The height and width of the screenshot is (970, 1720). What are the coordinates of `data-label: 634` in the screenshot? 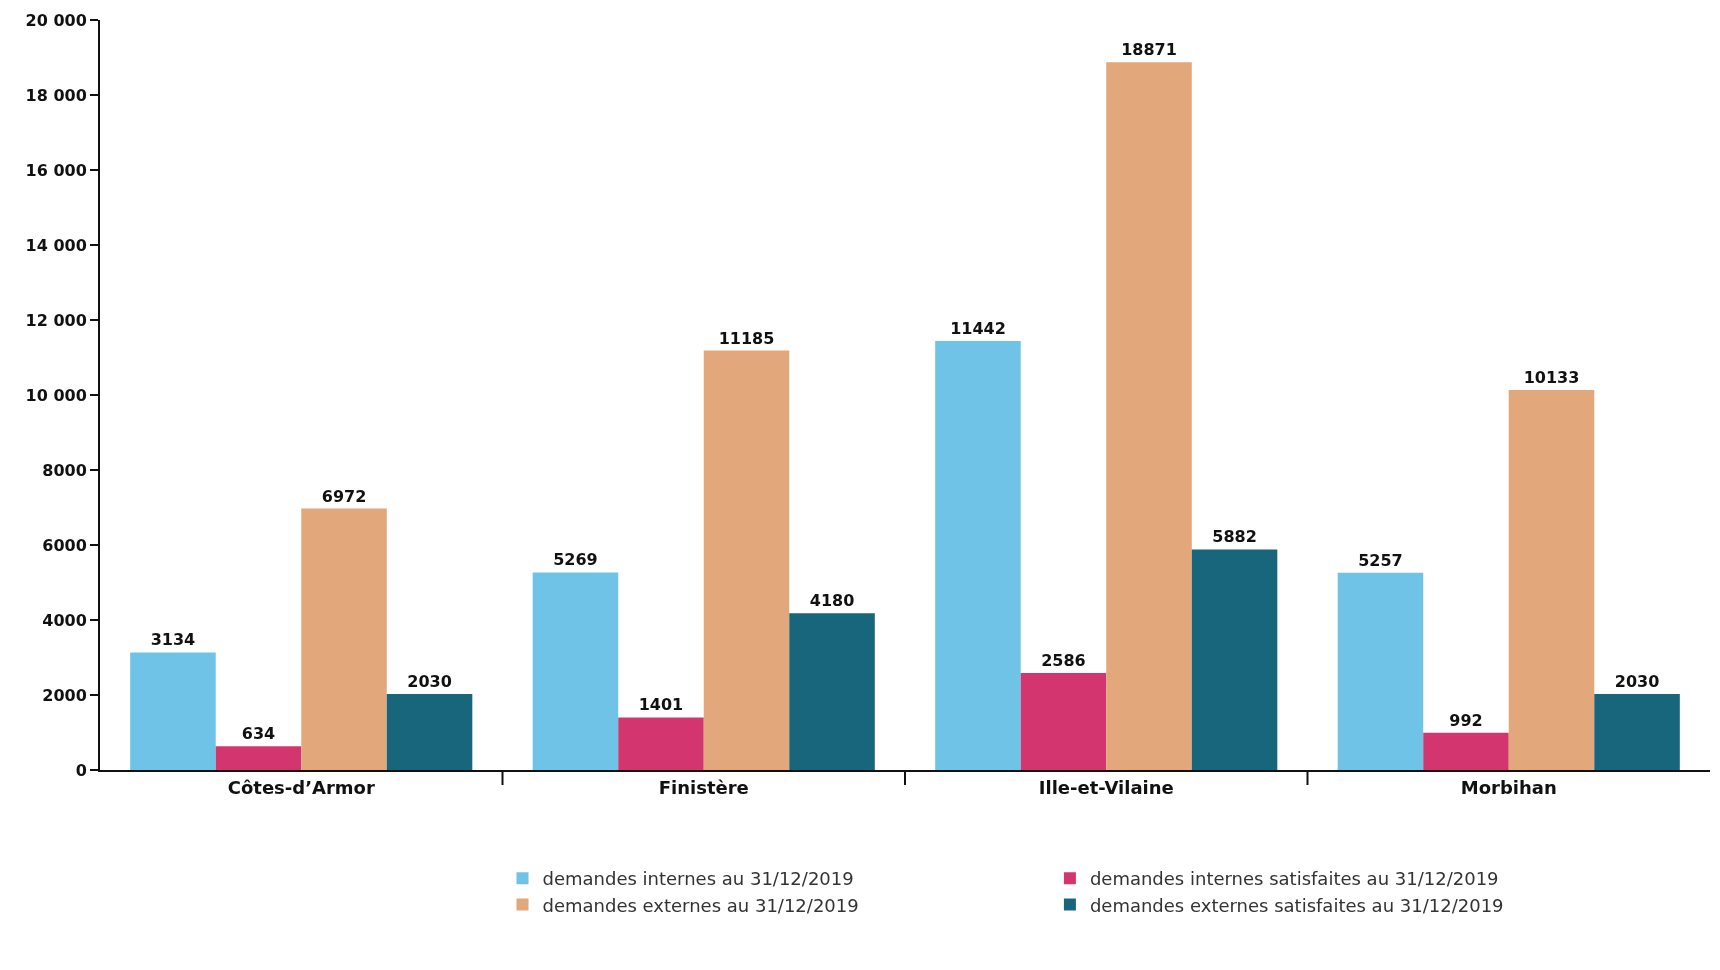 It's located at (258, 734).